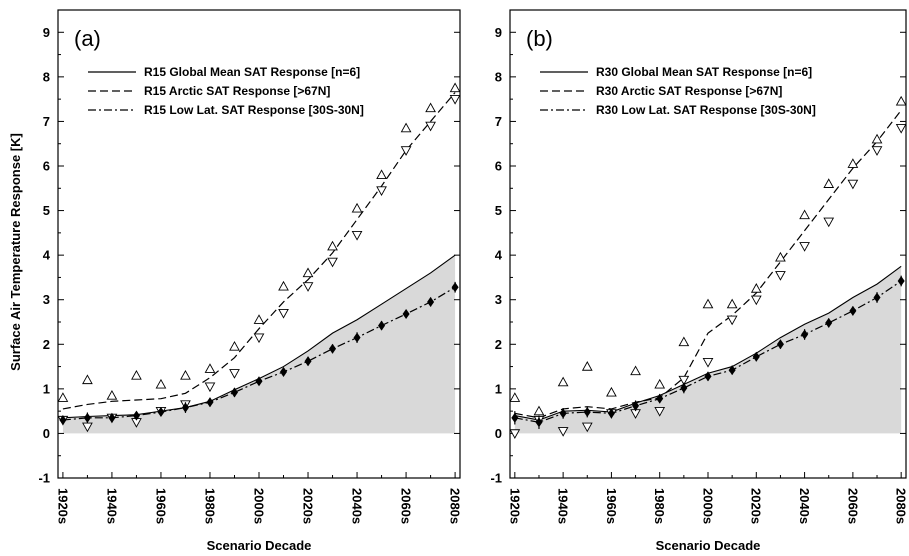 This screenshot has width=909, height=556. What do you see at coordinates (539, 38) in the screenshot?
I see `panel-label: (b)` at bounding box center [539, 38].